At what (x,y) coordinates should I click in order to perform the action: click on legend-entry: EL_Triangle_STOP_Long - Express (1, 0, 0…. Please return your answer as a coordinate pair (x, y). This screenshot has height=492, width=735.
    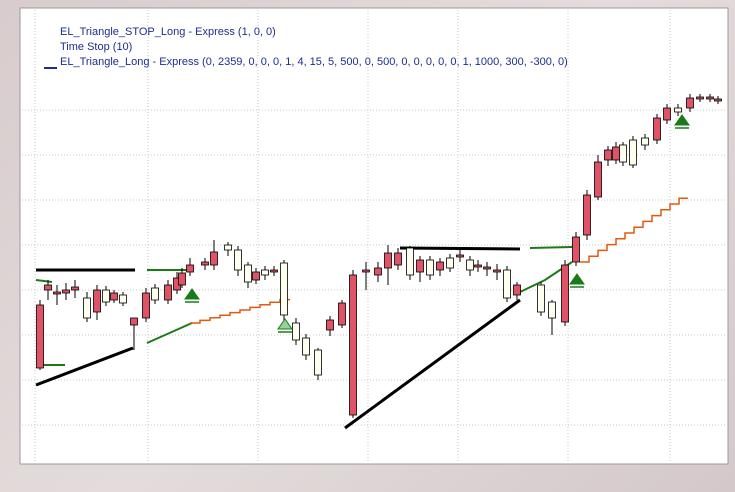
    Looking at the image, I should click on (168, 32).